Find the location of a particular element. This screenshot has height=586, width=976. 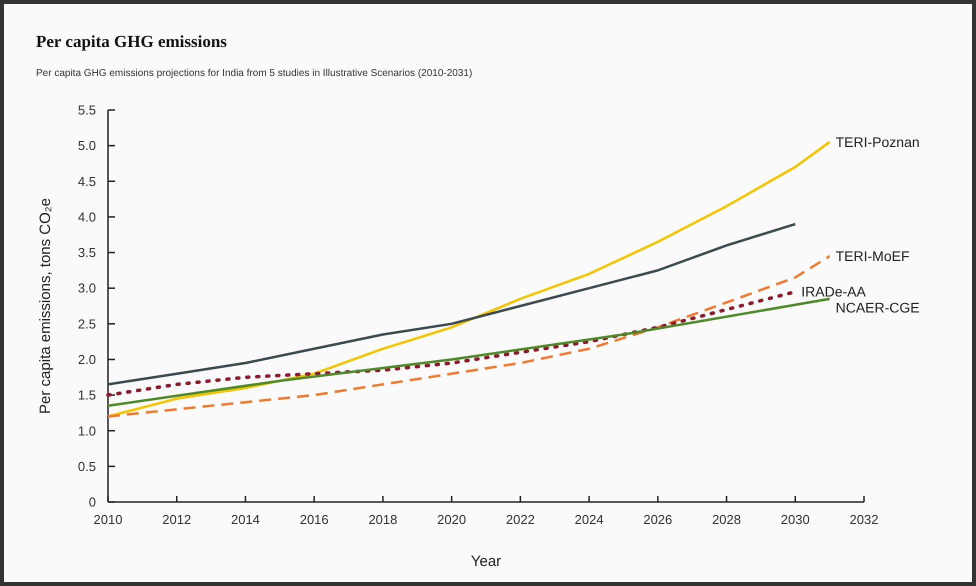

x-tick-label: 2032 is located at coordinates (864, 519).